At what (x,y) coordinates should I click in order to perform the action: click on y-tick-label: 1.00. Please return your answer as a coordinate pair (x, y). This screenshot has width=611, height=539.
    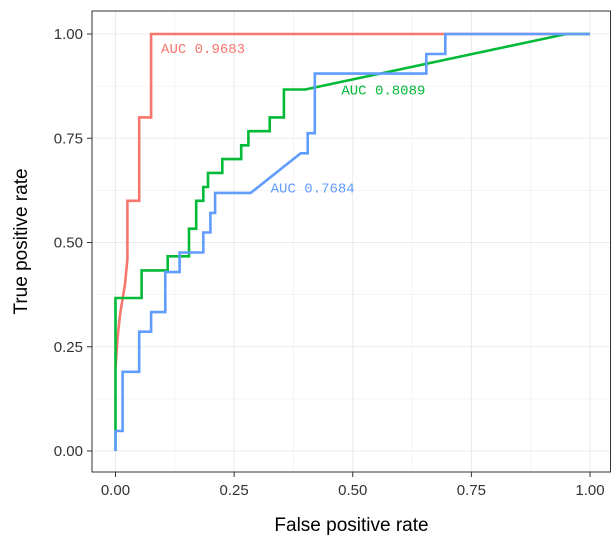
    Looking at the image, I should click on (68, 34).